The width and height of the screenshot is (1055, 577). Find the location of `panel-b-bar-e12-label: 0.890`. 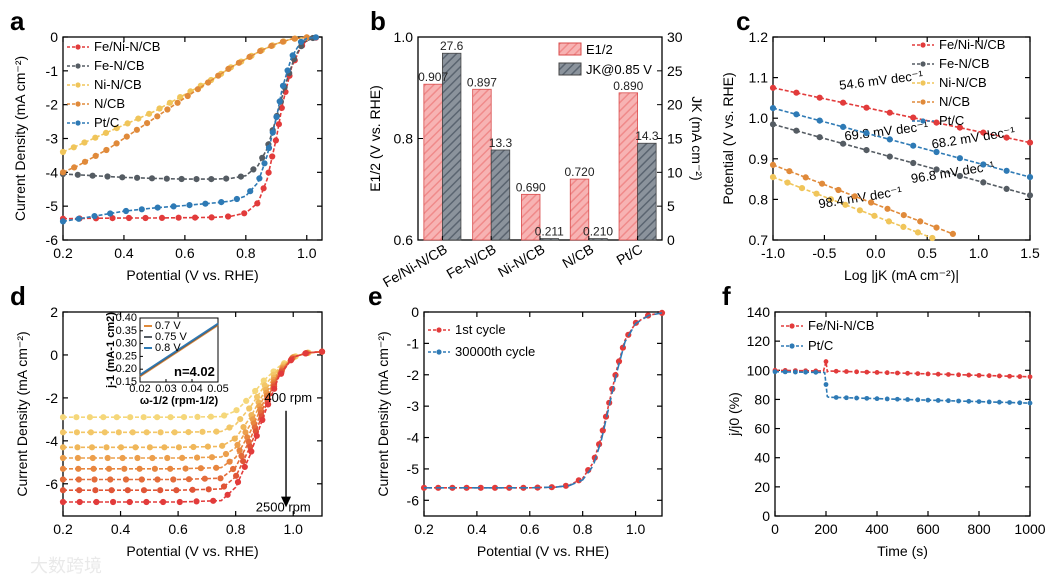

panel-b-bar-e12-label: 0.890 is located at coordinates (628, 86).